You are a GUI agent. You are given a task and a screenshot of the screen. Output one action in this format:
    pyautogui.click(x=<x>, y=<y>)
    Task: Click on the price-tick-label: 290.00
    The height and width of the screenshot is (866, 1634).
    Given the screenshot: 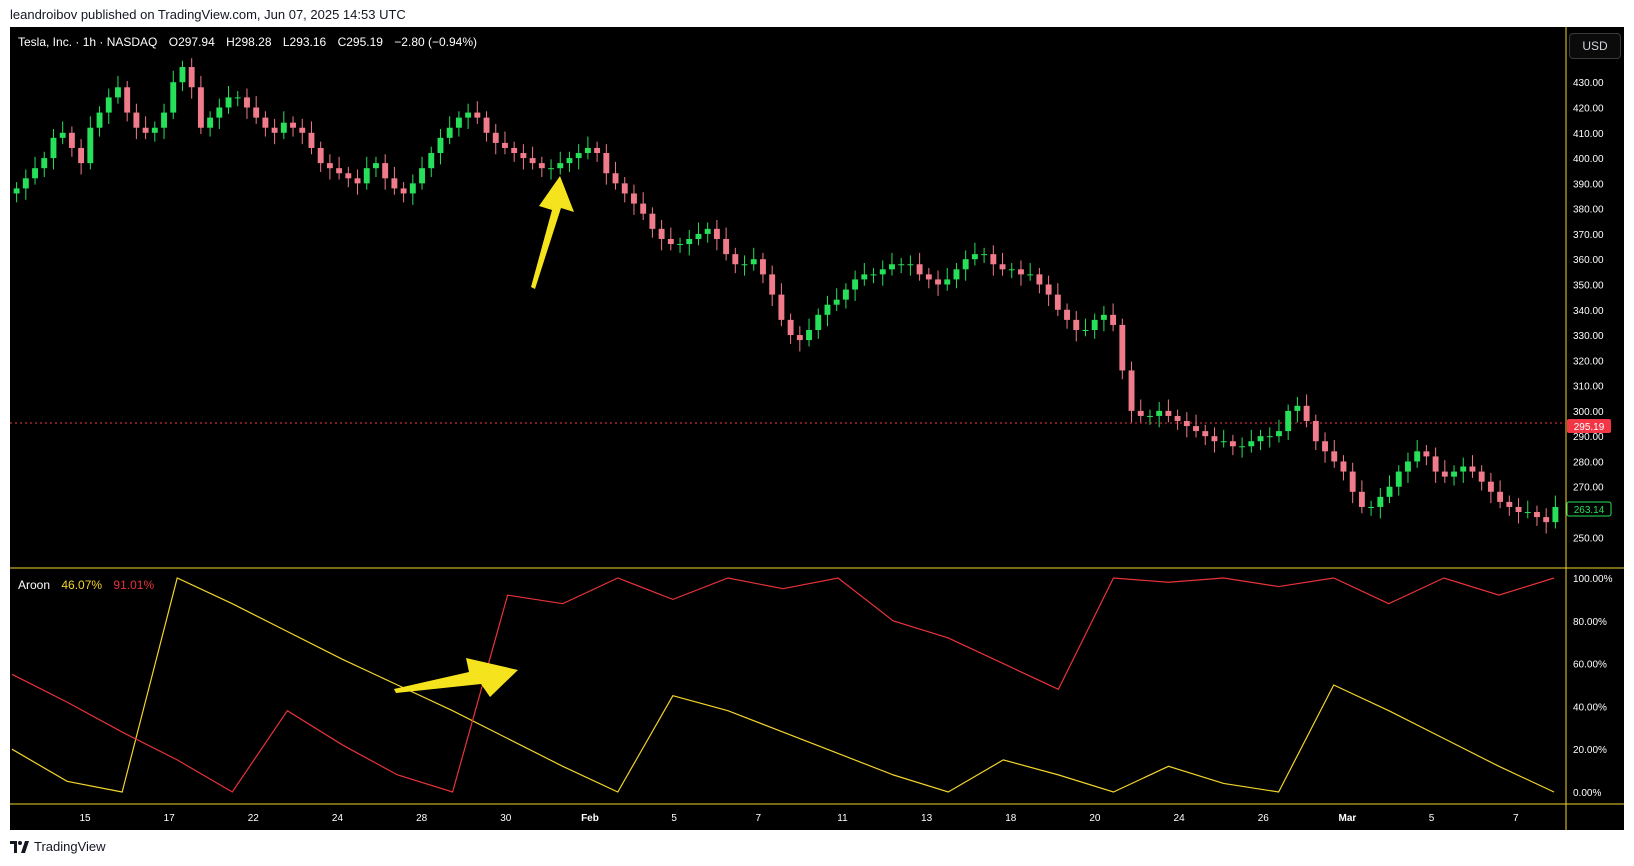 What is the action you would take?
    pyautogui.click(x=1588, y=437)
    